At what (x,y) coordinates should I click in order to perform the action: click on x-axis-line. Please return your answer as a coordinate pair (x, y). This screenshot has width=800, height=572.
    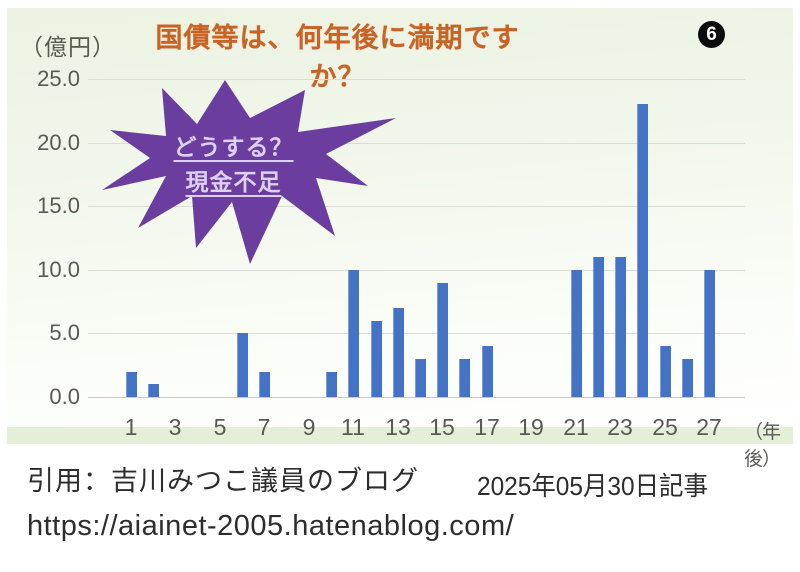
    Looking at the image, I should click on (416, 397).